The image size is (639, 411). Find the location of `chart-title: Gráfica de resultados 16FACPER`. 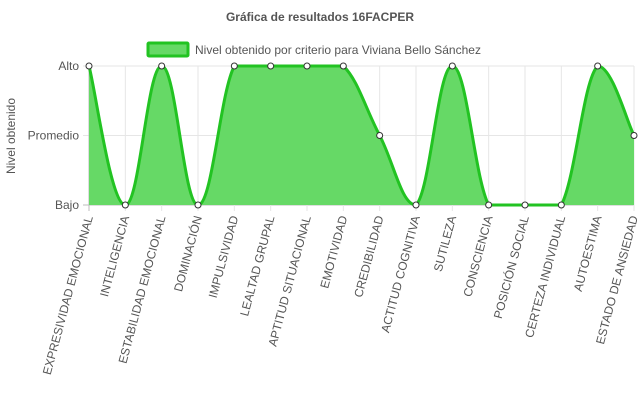

chart-title: Gráfica de resultados 16FACPER is located at coordinates (320, 17).